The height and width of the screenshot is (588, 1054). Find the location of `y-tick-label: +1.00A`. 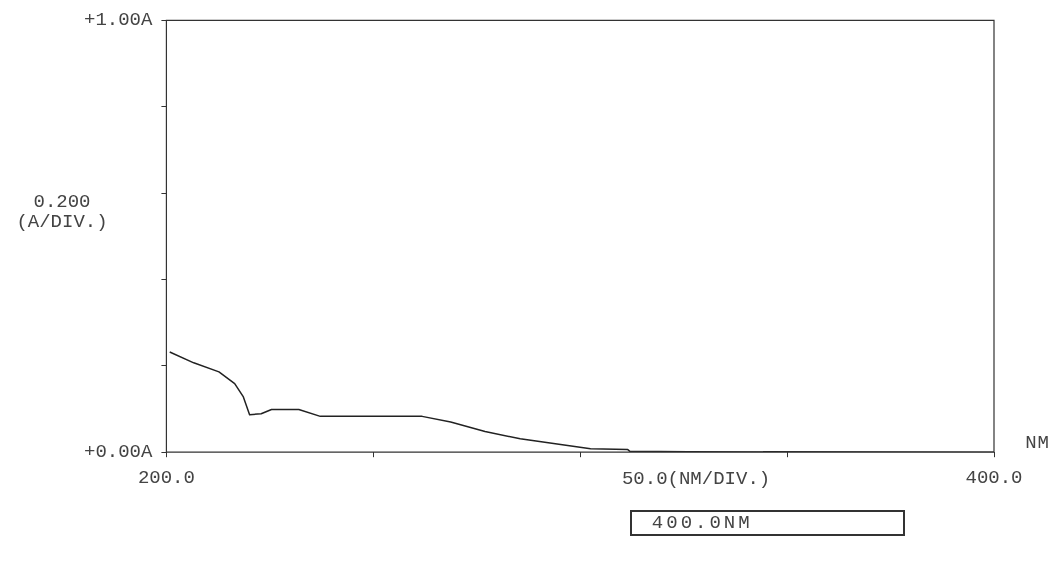

y-tick-label: +1.00A is located at coordinates (118, 20).